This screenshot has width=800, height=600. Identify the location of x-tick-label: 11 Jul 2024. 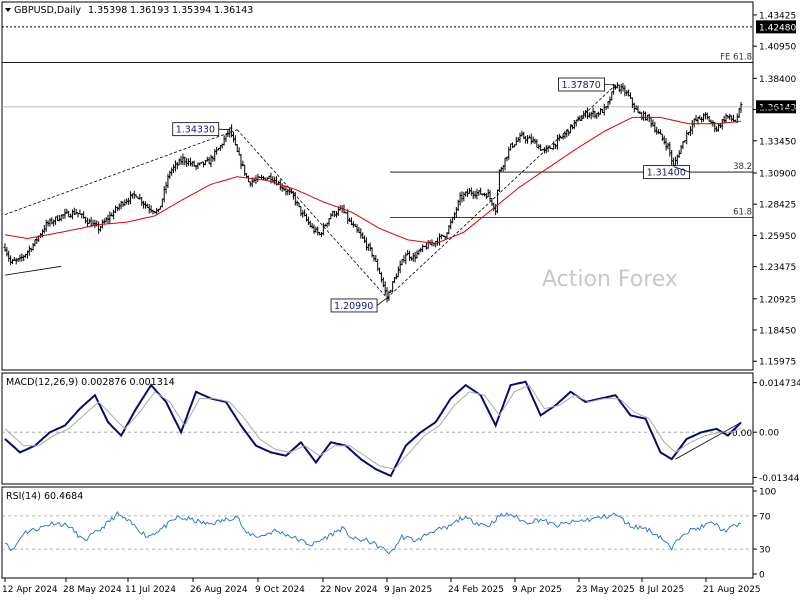
(150, 590).